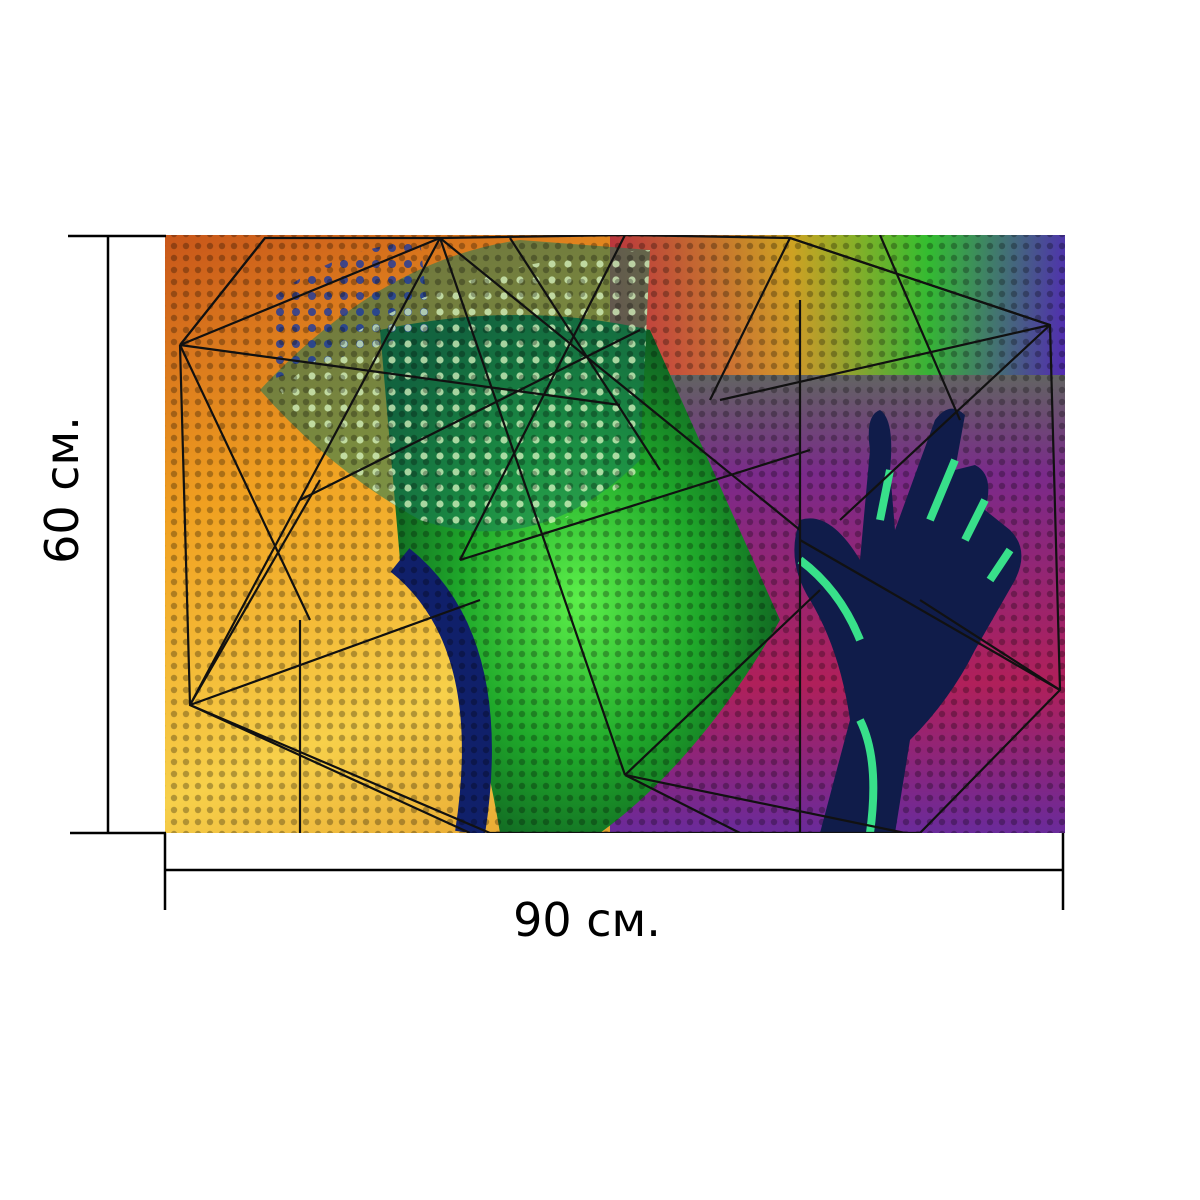 The height and width of the screenshot is (1200, 1200). Describe the element at coordinates (62, 490) in the screenshot. I see `height-label: 60 см.` at that location.